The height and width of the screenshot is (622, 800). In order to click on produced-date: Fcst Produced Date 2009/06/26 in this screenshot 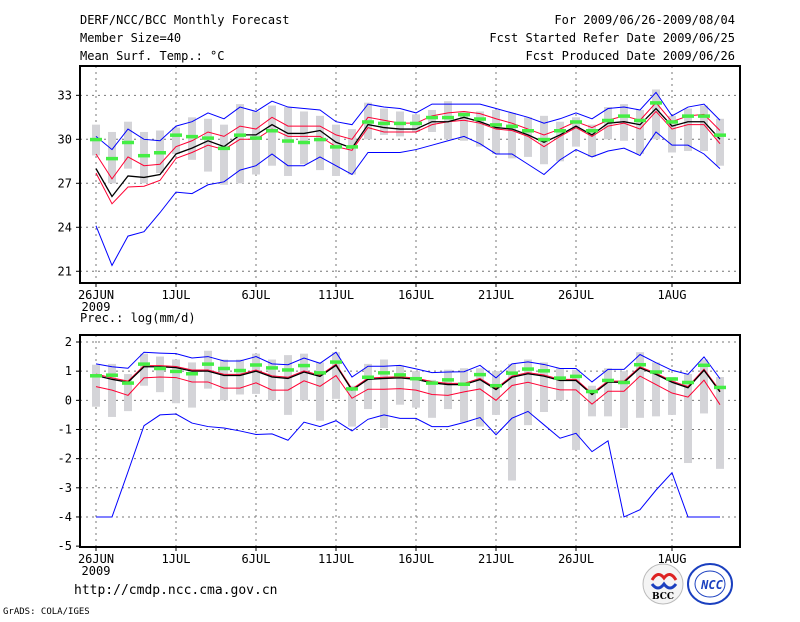, I will do `click(630, 56)`.